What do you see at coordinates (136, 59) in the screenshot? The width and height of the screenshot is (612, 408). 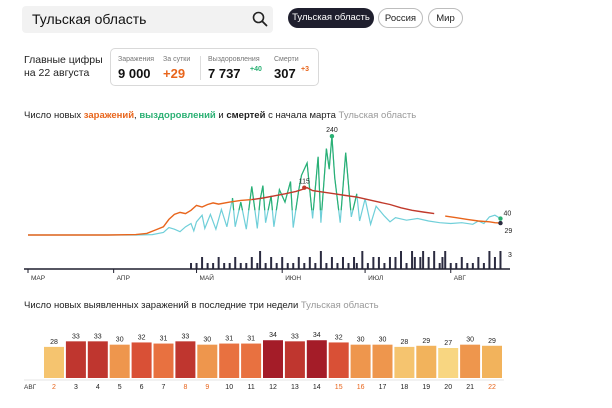 I see `stat-label-infections: Заражения` at bounding box center [136, 59].